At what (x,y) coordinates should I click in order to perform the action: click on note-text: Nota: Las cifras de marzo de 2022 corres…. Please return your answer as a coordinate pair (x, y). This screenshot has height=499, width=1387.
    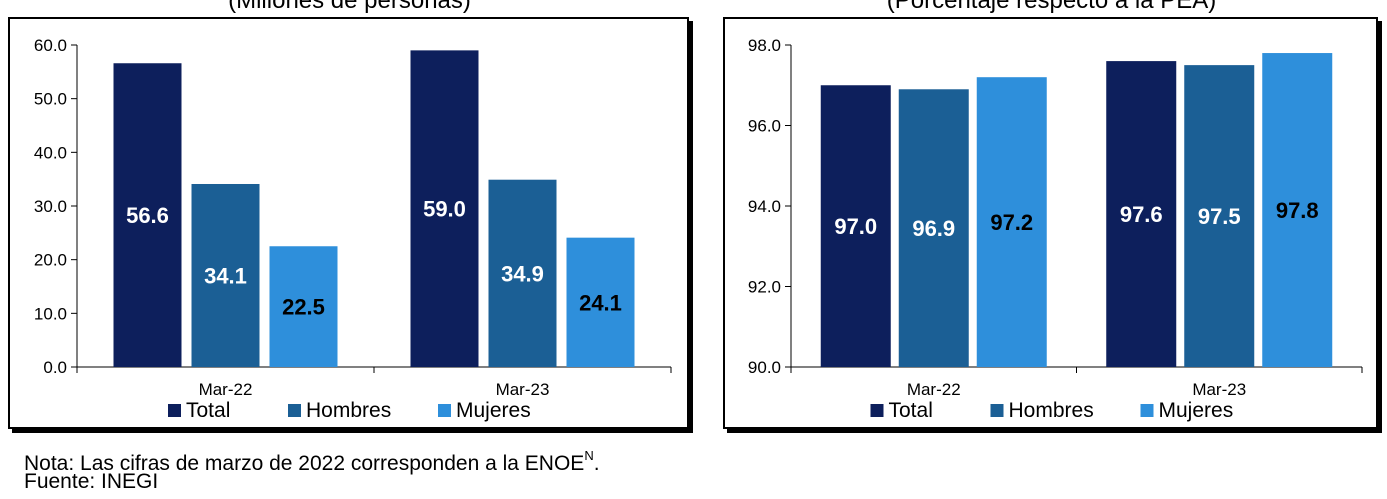
    Looking at the image, I should click on (304, 463).